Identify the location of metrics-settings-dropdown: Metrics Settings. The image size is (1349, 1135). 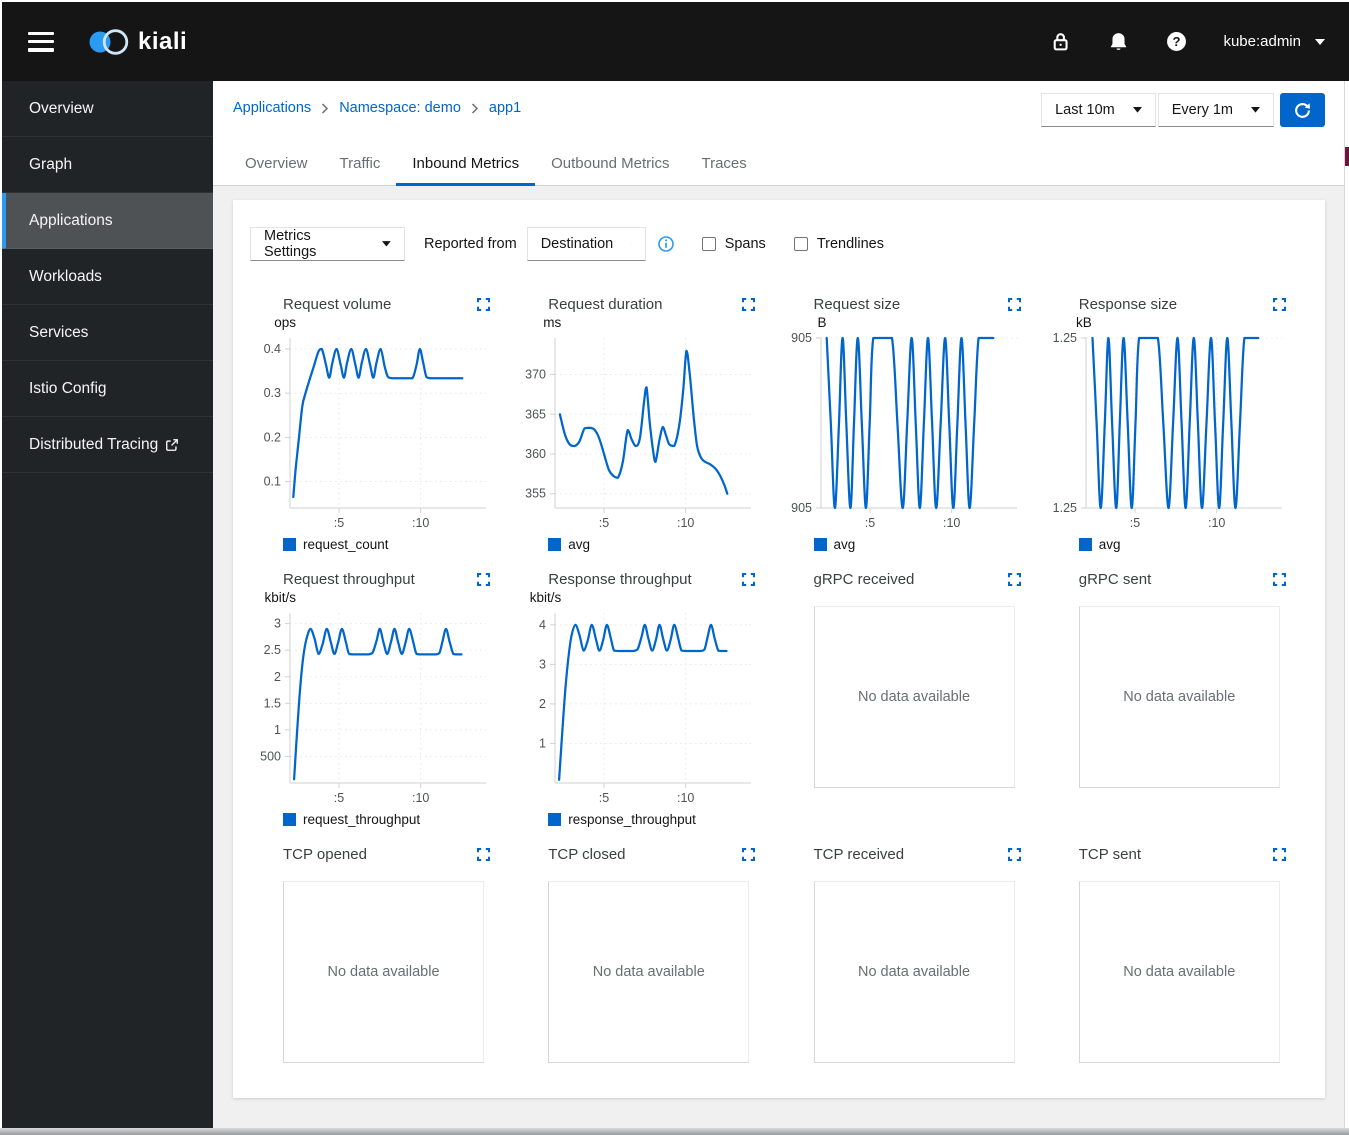
(327, 244).